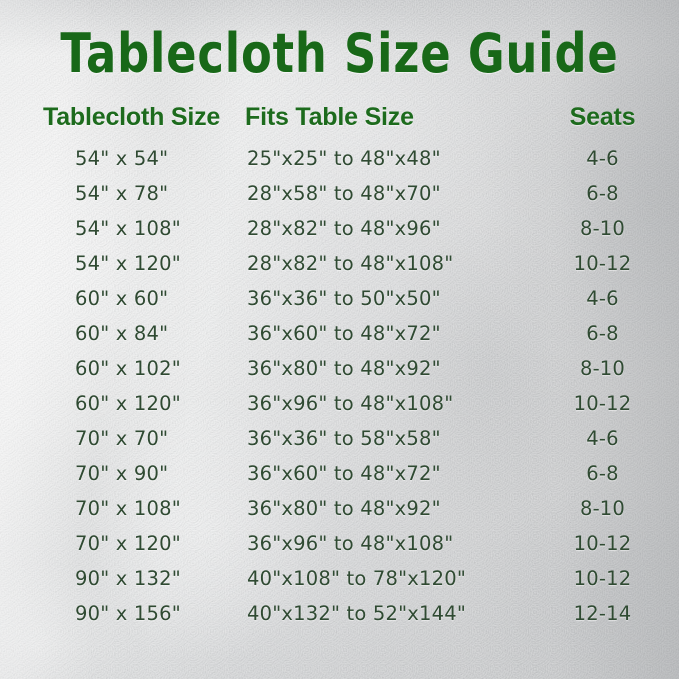 Image resolution: width=679 pixels, height=679 pixels. I want to click on table-row: 60" x 120" 36"x96" to 48"x108" 10-12, so click(339, 409).